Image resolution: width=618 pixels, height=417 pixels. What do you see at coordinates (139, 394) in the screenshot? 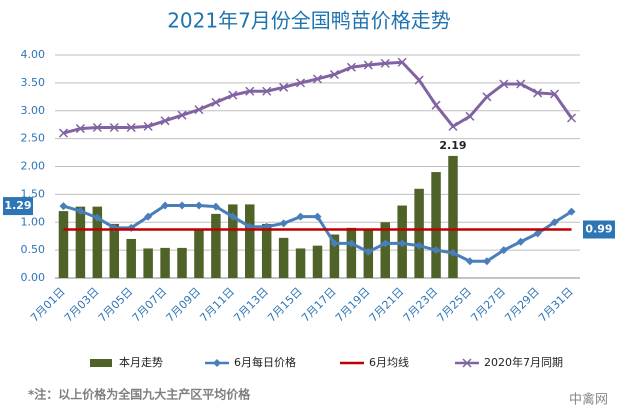
I see `footnote: *注：以上价格为全国九大主产区平均价格` at bounding box center [139, 394].